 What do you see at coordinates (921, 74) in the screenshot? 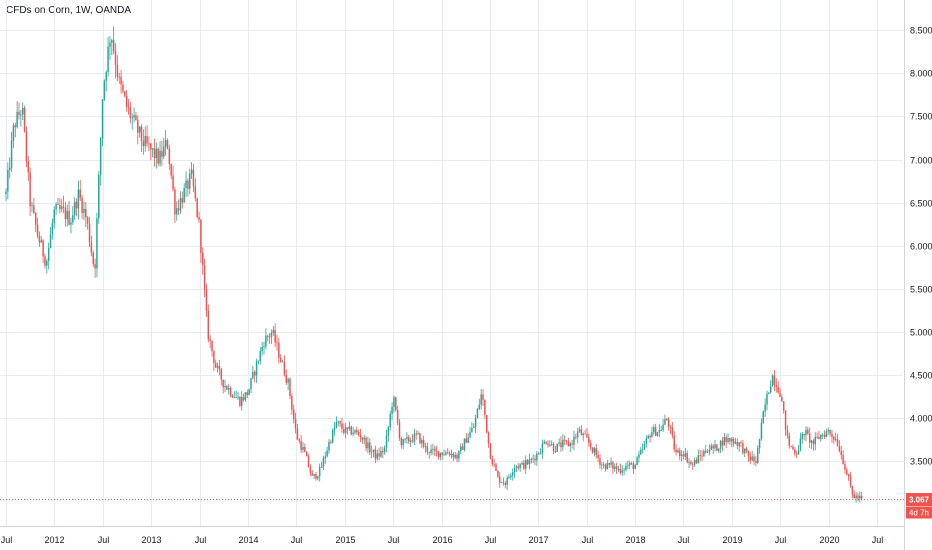
I see `y-tick-label: 8.000` at bounding box center [921, 74].